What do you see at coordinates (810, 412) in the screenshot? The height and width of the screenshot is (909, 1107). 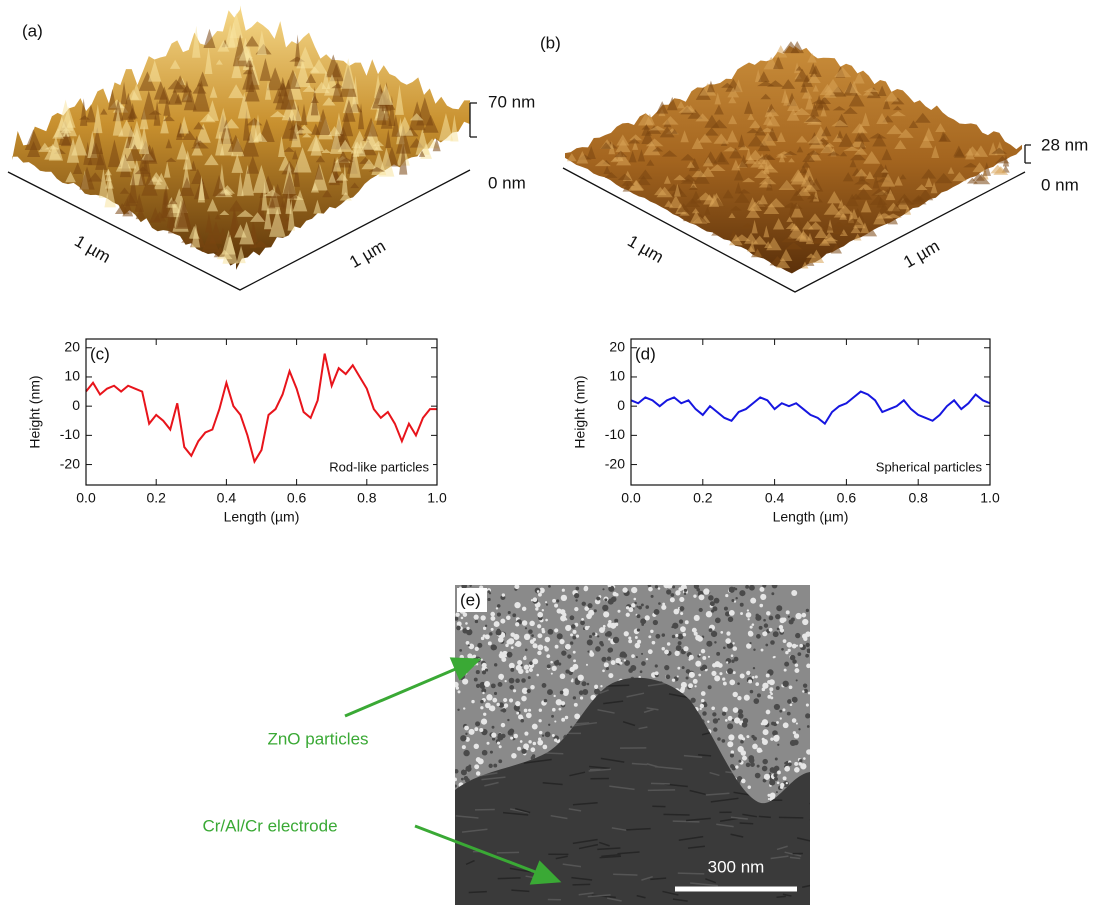 I see `plot-frame` at bounding box center [810, 412].